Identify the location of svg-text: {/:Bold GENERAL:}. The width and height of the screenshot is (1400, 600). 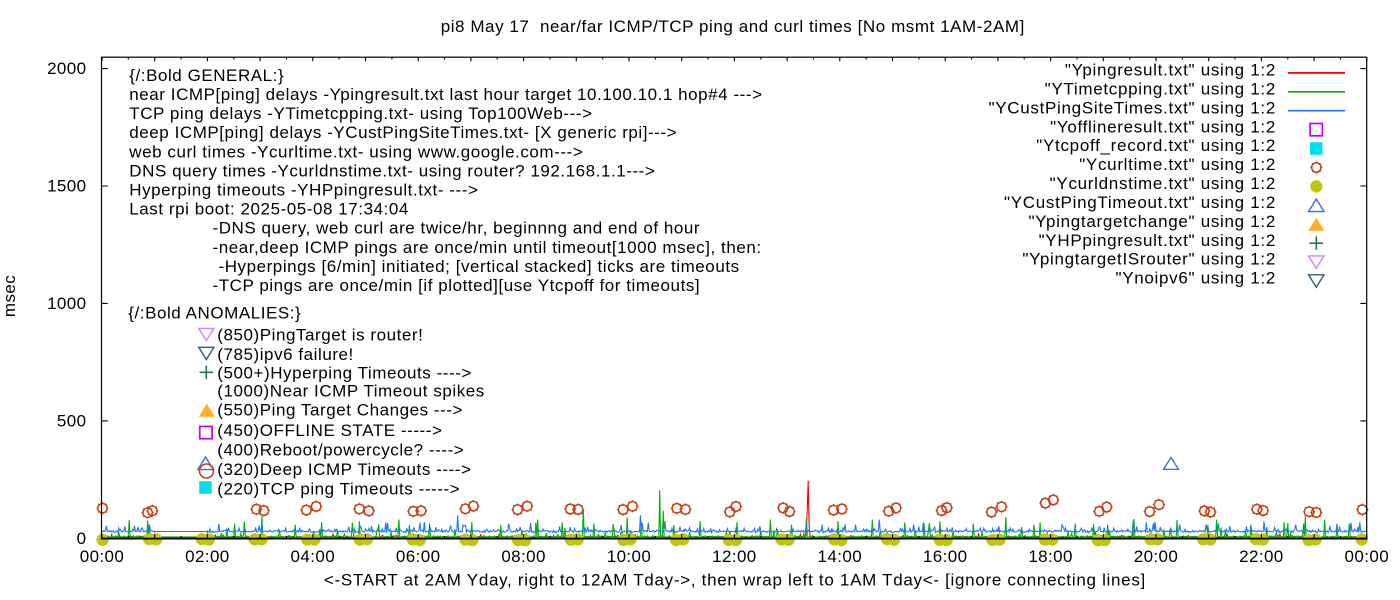
(206, 75).